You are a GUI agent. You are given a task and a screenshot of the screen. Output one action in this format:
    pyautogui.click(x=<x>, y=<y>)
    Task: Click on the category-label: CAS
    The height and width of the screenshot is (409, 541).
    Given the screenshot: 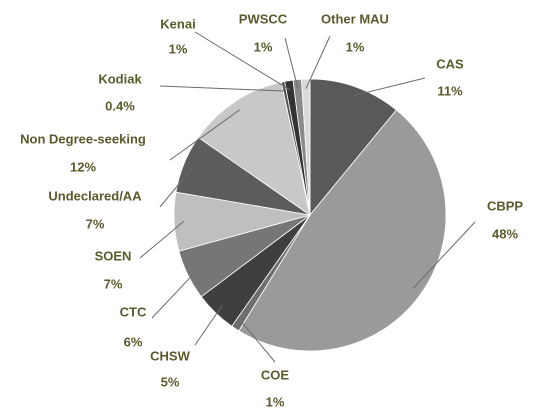 What is the action you would take?
    pyautogui.click(x=450, y=63)
    